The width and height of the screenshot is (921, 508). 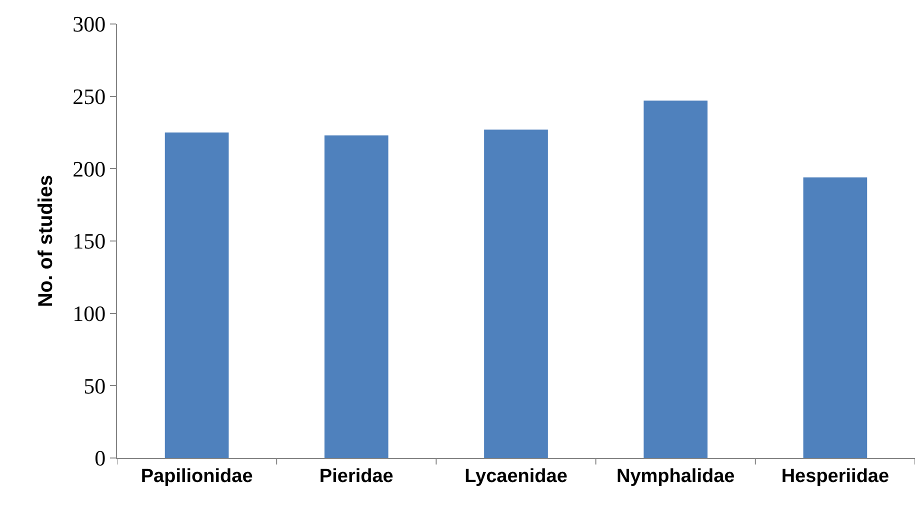 What do you see at coordinates (196, 476) in the screenshot?
I see `x-tick-label: Papilionidae` at bounding box center [196, 476].